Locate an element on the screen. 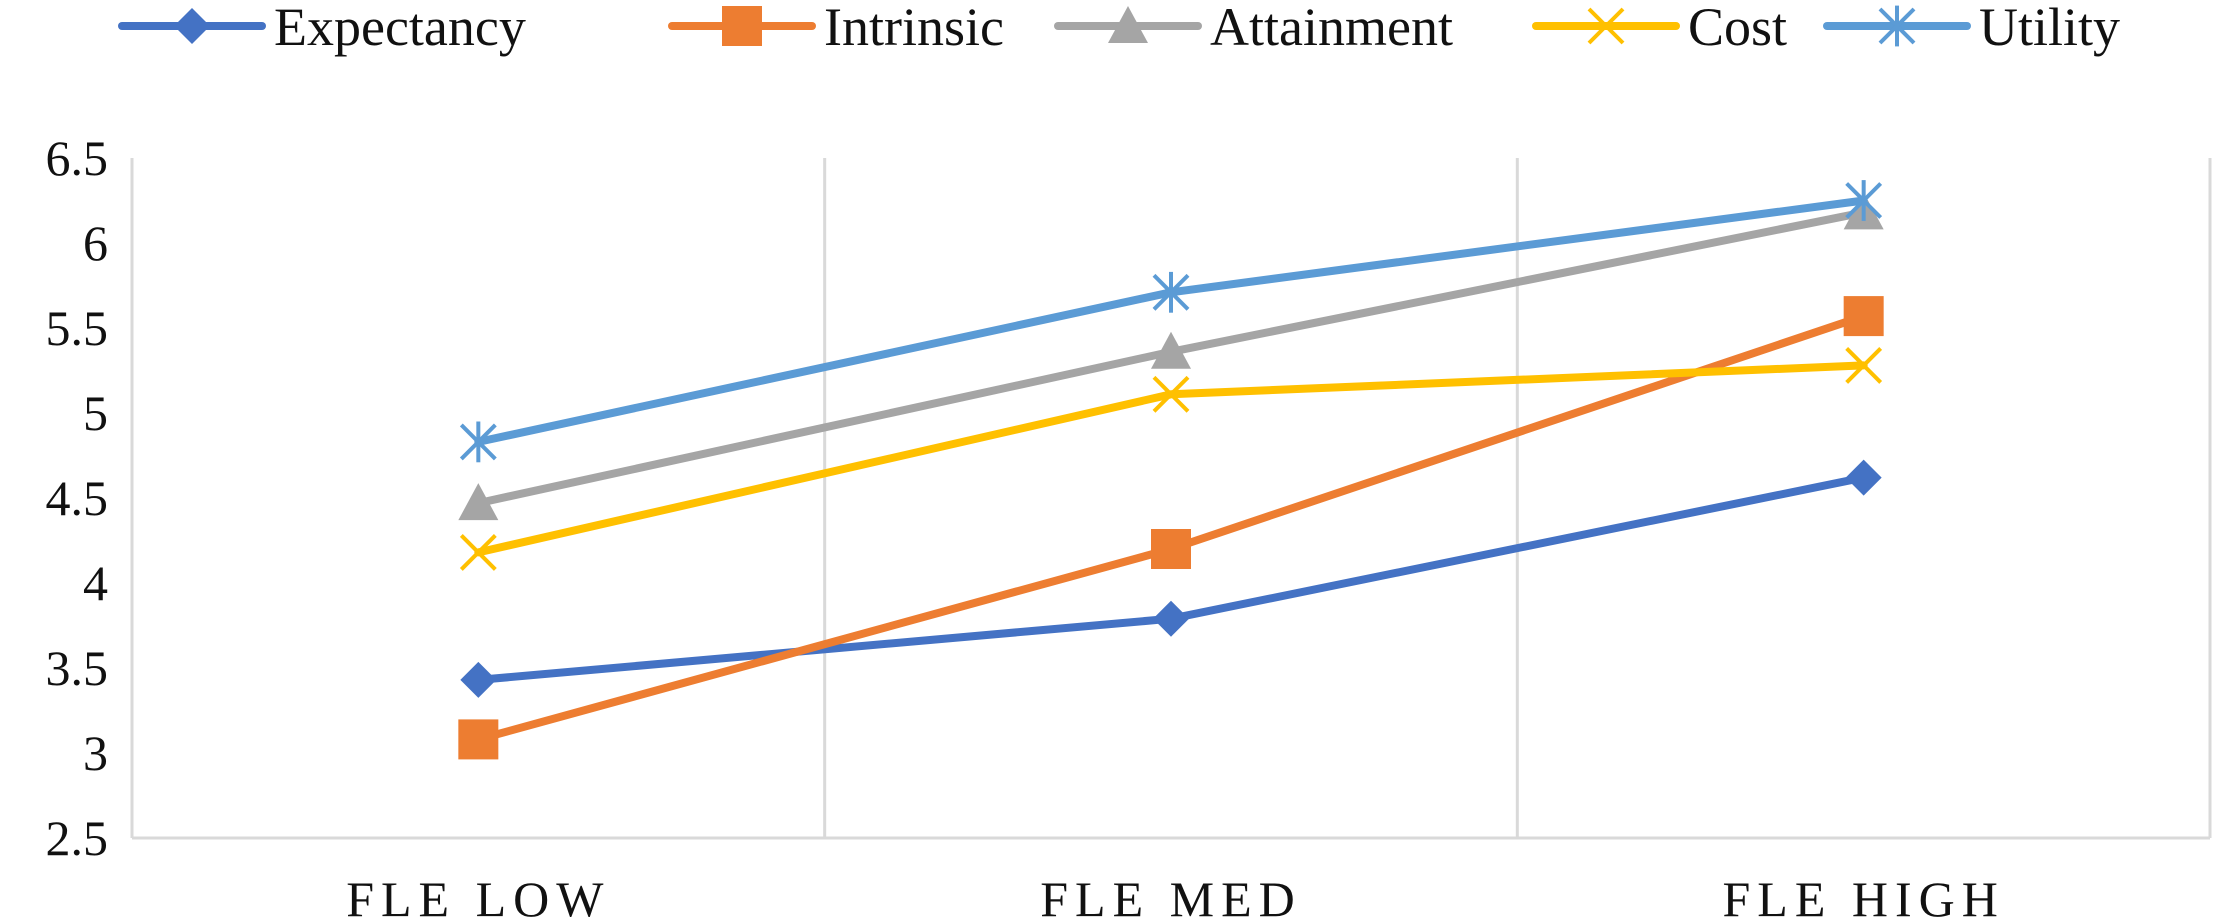  legend-label: Intrinsic is located at coordinates (914, 28).